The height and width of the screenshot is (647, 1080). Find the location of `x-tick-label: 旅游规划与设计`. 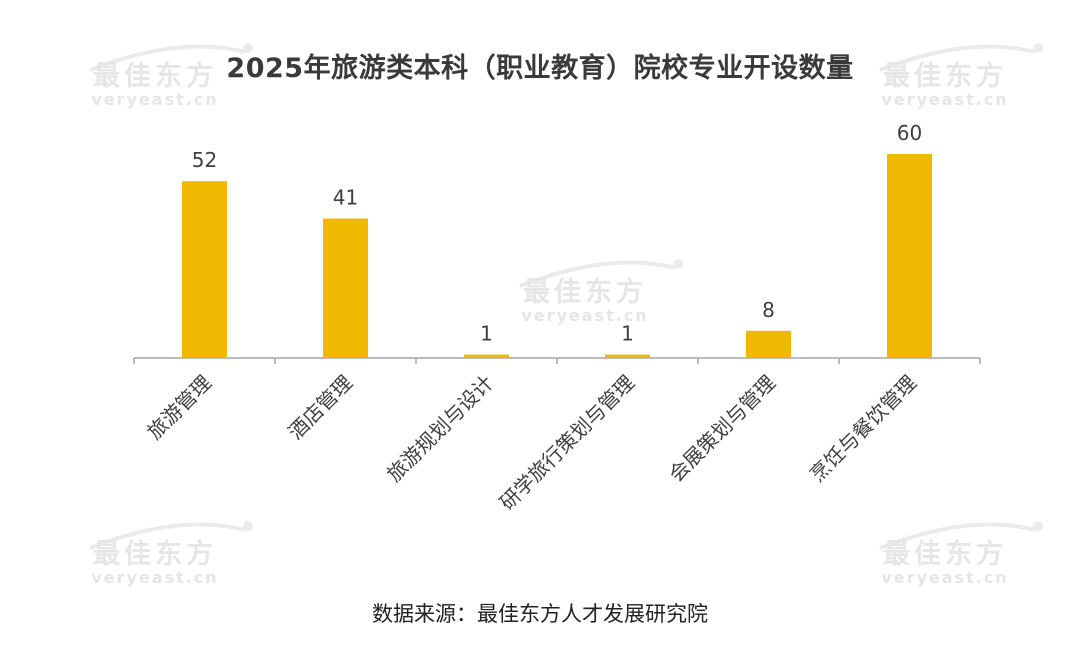

x-tick-label: 旅游规划与设计 is located at coordinates (440, 429).